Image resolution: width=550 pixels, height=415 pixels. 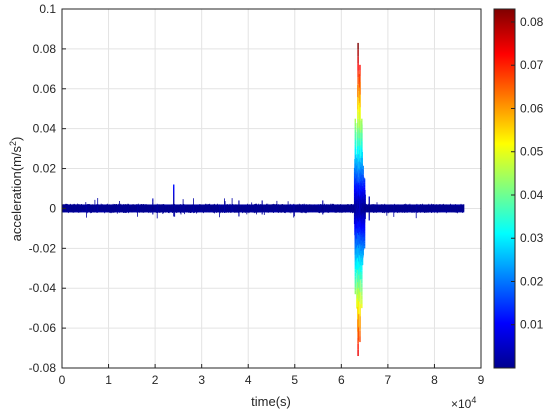 I want to click on colorbar-tick-label: 0.06, so click(x=532, y=108).